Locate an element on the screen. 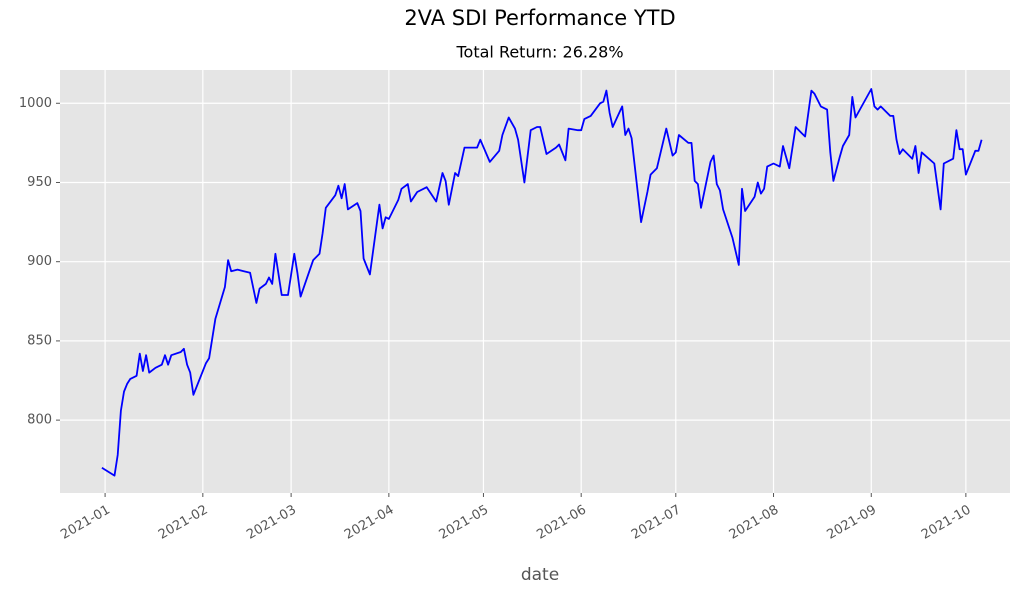 The width and height of the screenshot is (1024, 593). x-tick-label: 2021-05 is located at coordinates (464, 523).